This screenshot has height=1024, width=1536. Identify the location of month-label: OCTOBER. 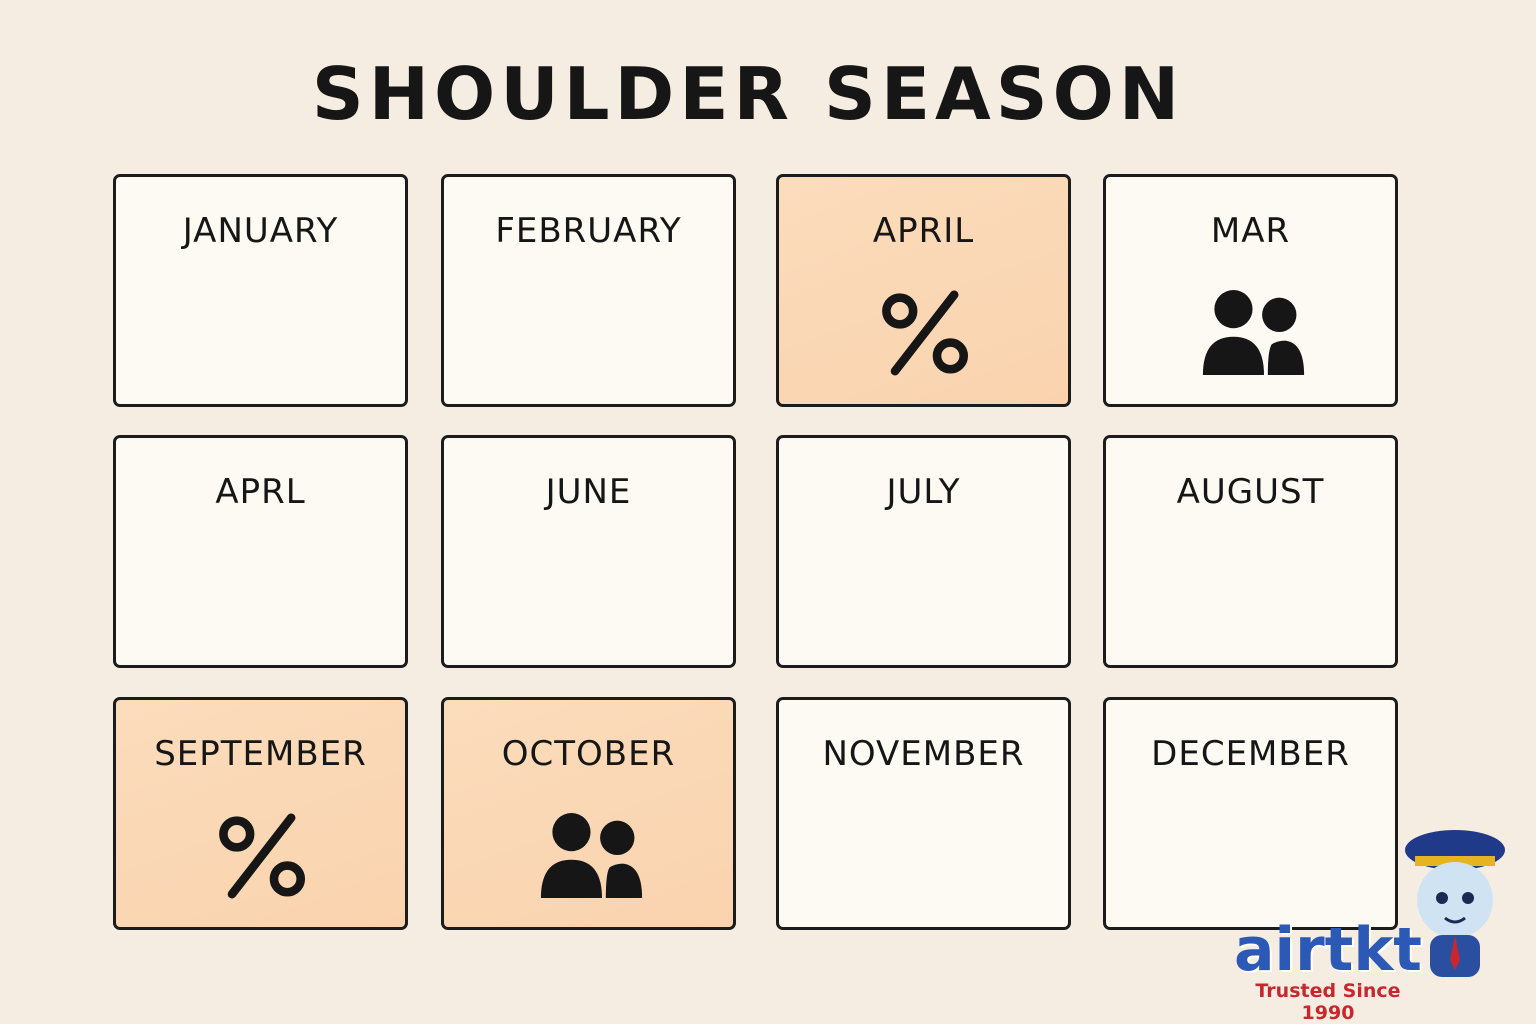
(588, 754).